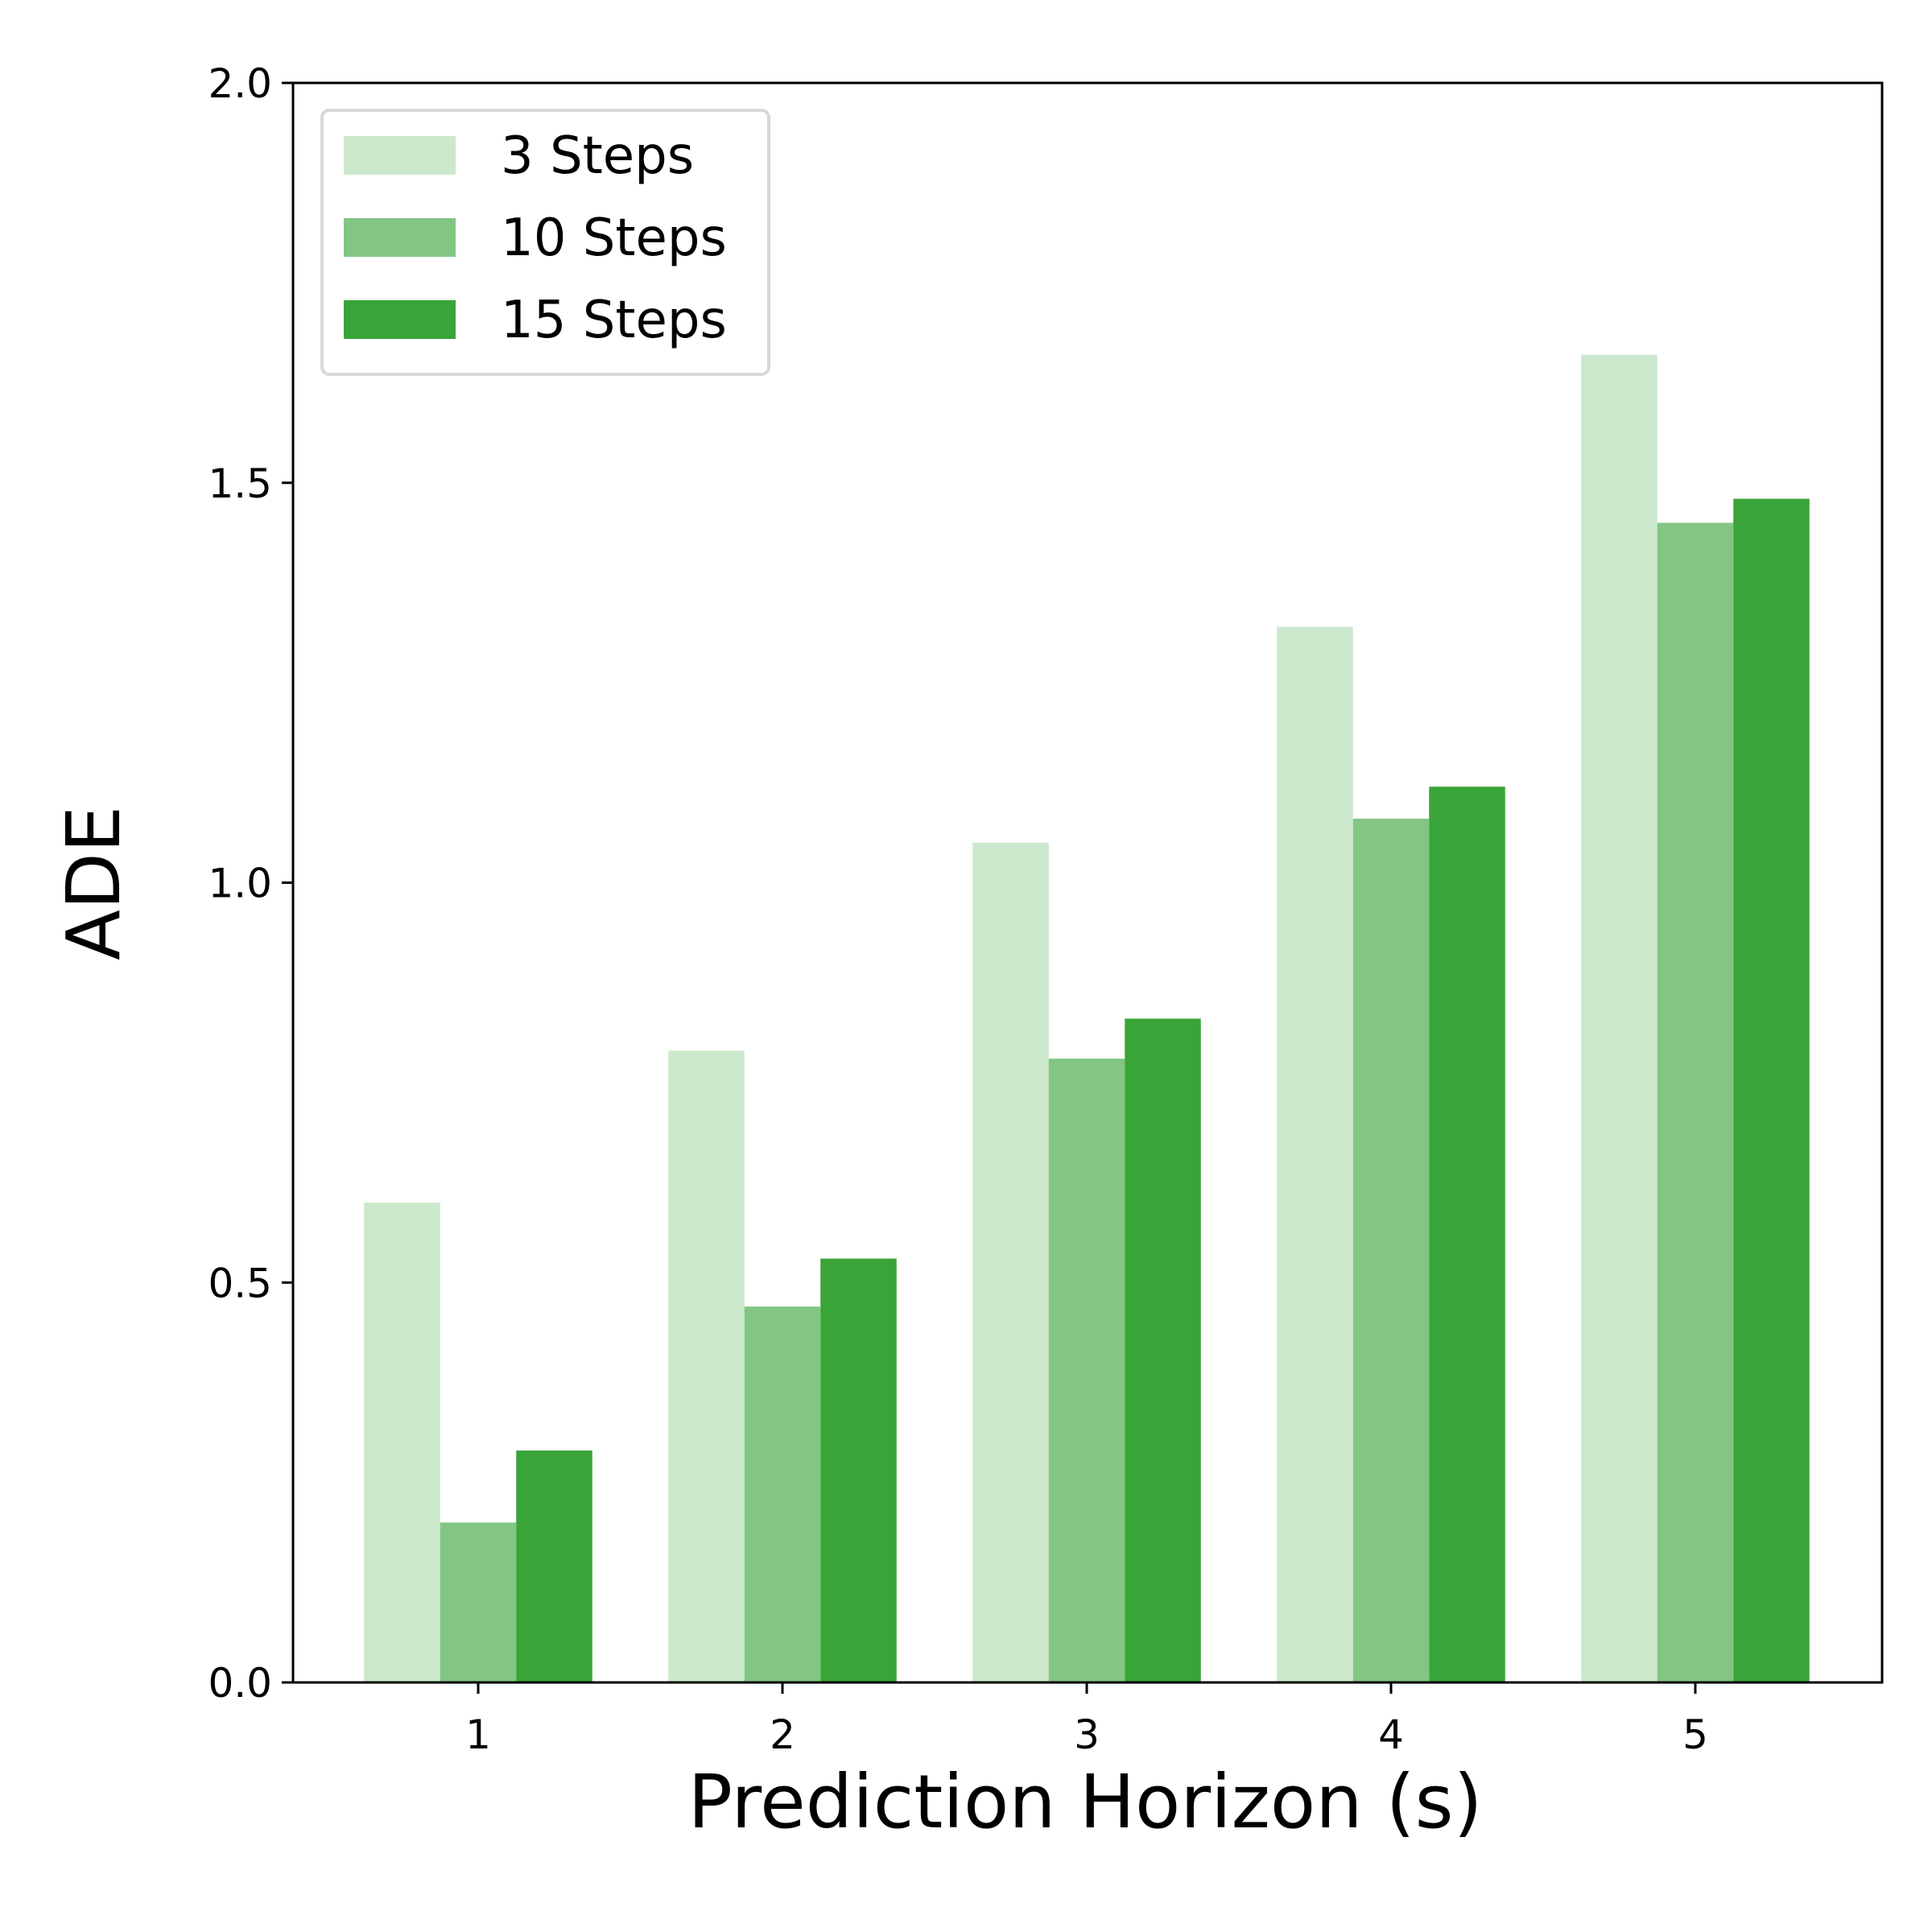 This screenshot has width=1932, height=1932. What do you see at coordinates (240, 483) in the screenshot?
I see `y-tick-label: 1.5` at bounding box center [240, 483].